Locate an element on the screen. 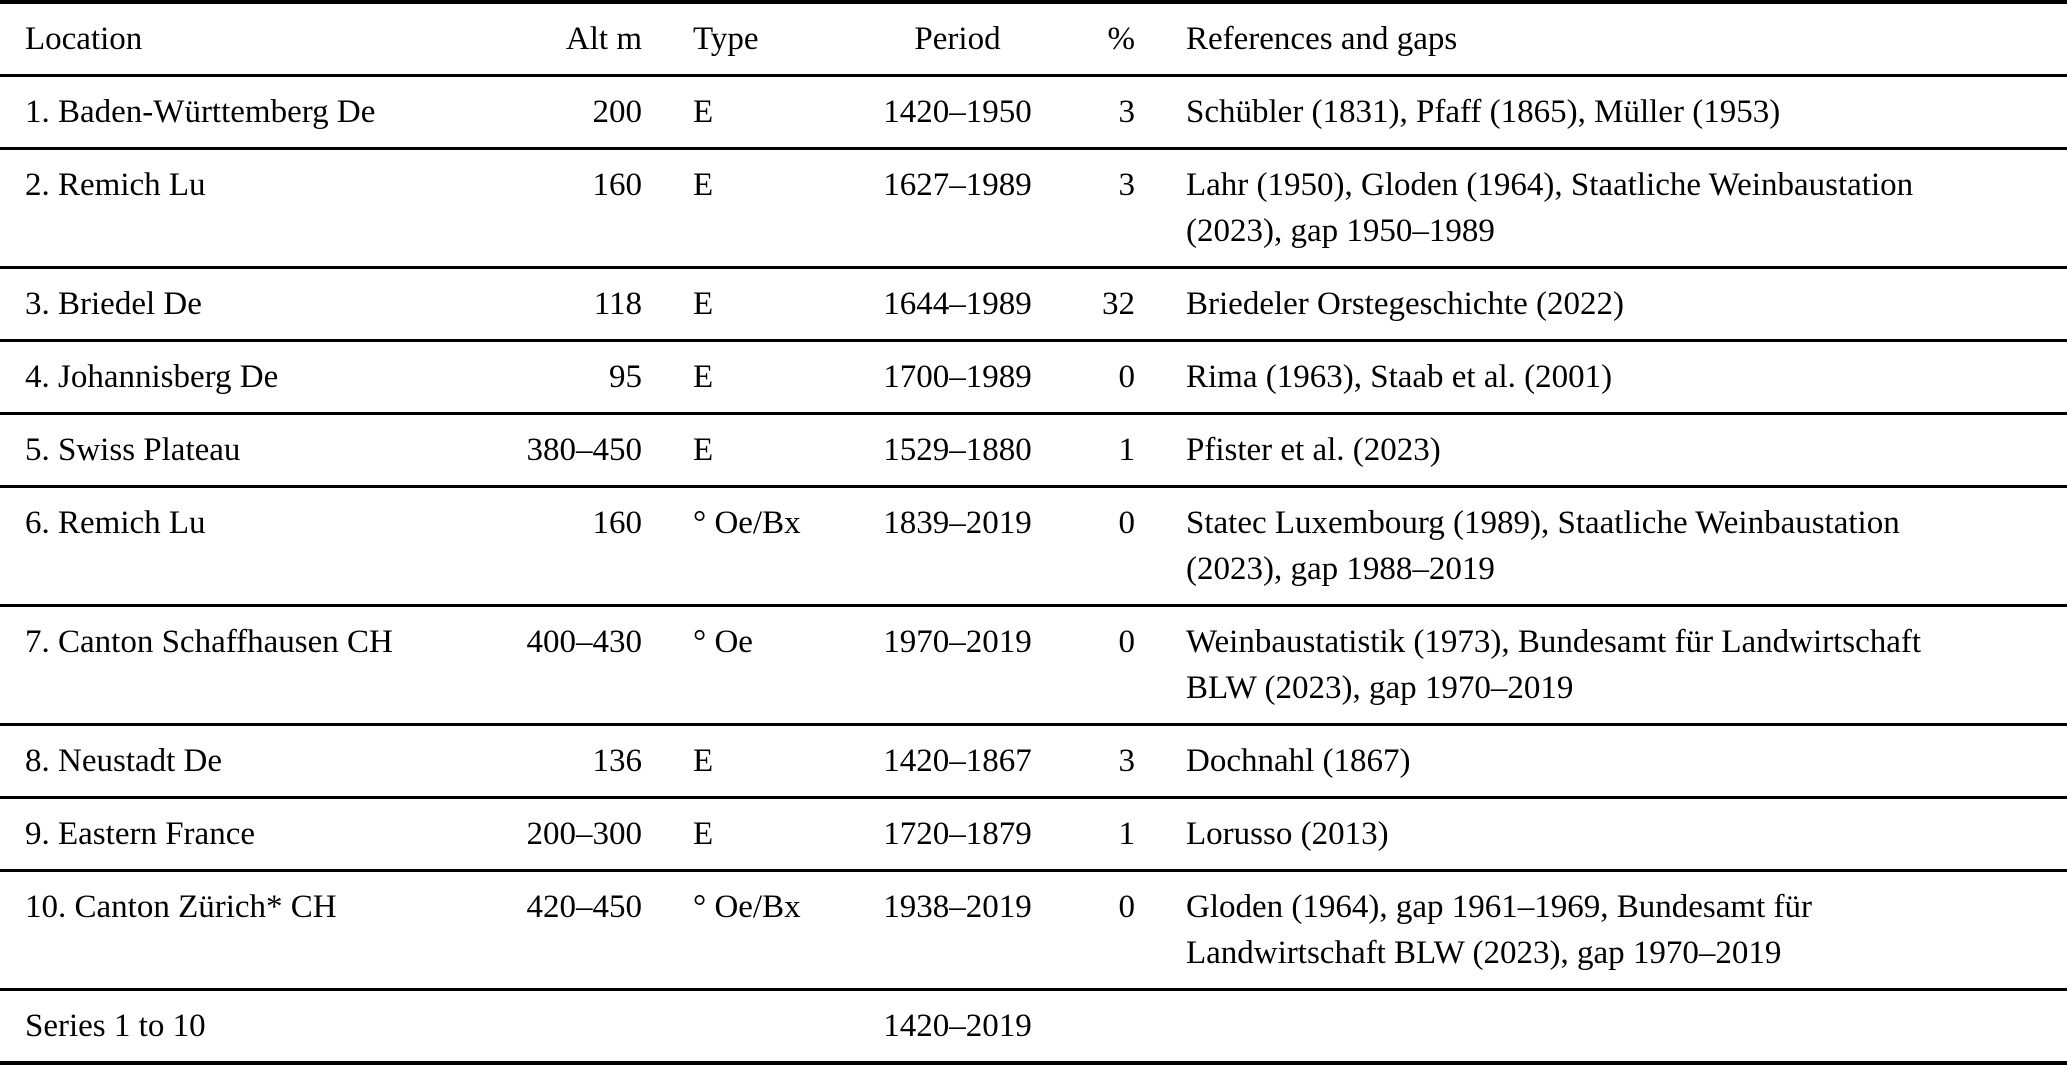  cell-references: Pfister et al. (2023) is located at coordinates (1313, 450).